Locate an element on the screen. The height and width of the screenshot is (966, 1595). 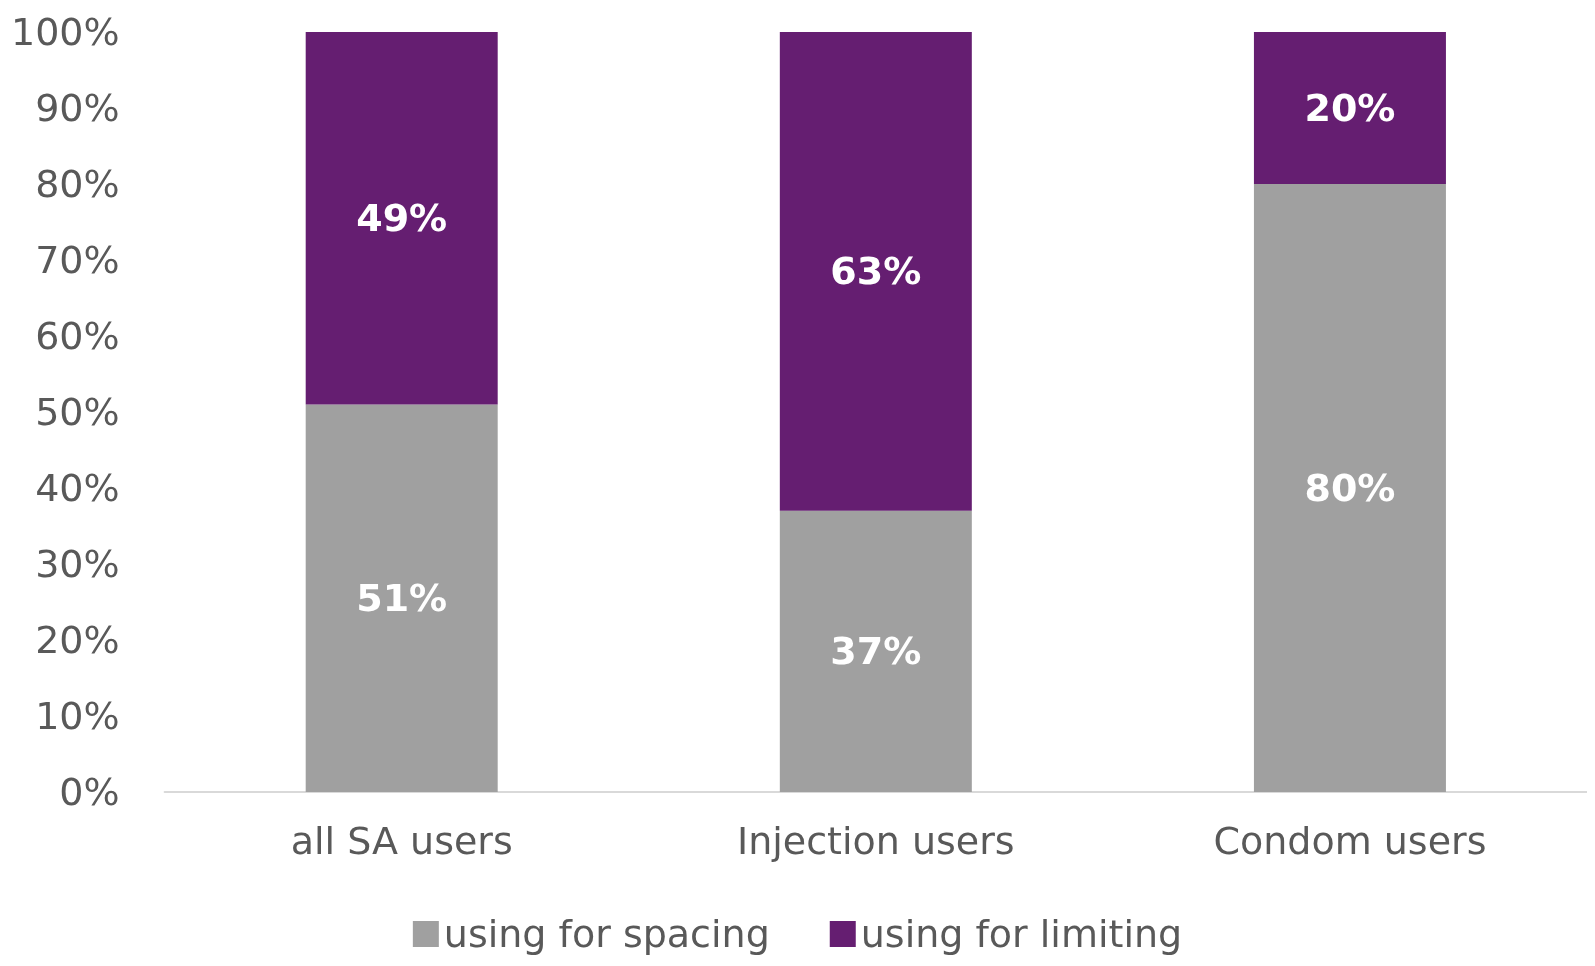
y-tick-label: 30% is located at coordinates (77, 564).